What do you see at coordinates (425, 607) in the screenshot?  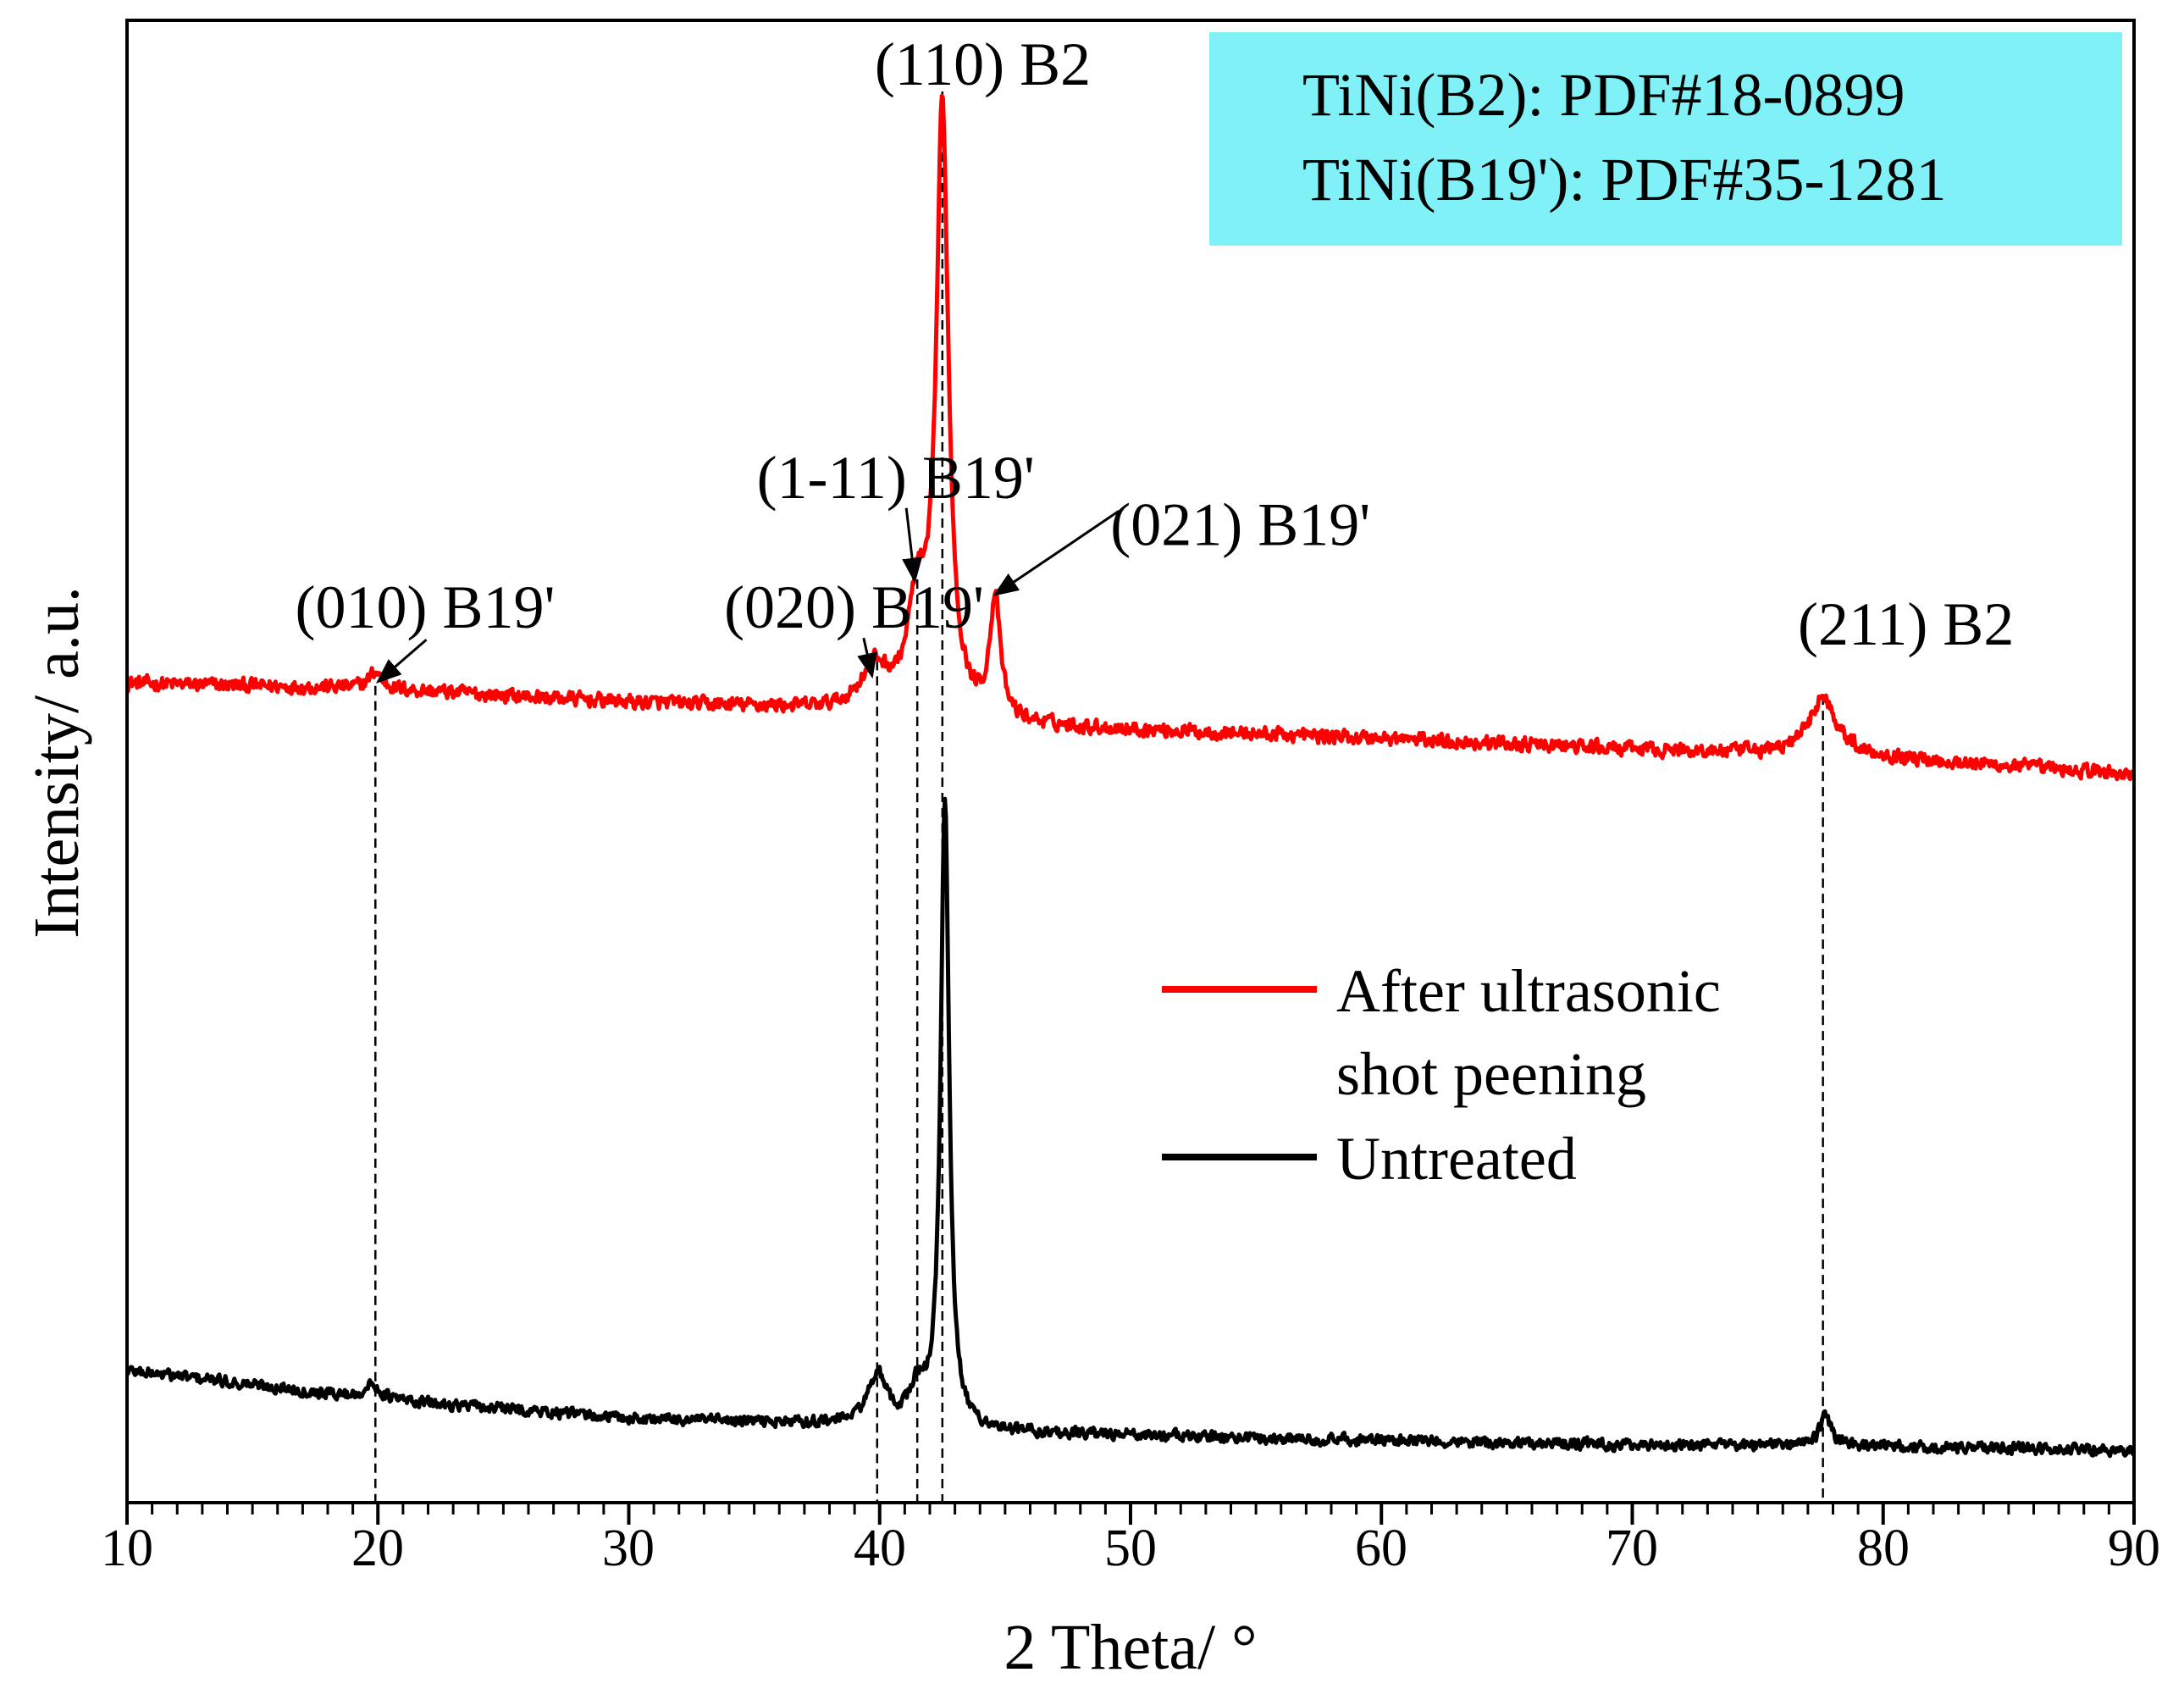 I see `peak-label: (010) B19'` at bounding box center [425, 607].